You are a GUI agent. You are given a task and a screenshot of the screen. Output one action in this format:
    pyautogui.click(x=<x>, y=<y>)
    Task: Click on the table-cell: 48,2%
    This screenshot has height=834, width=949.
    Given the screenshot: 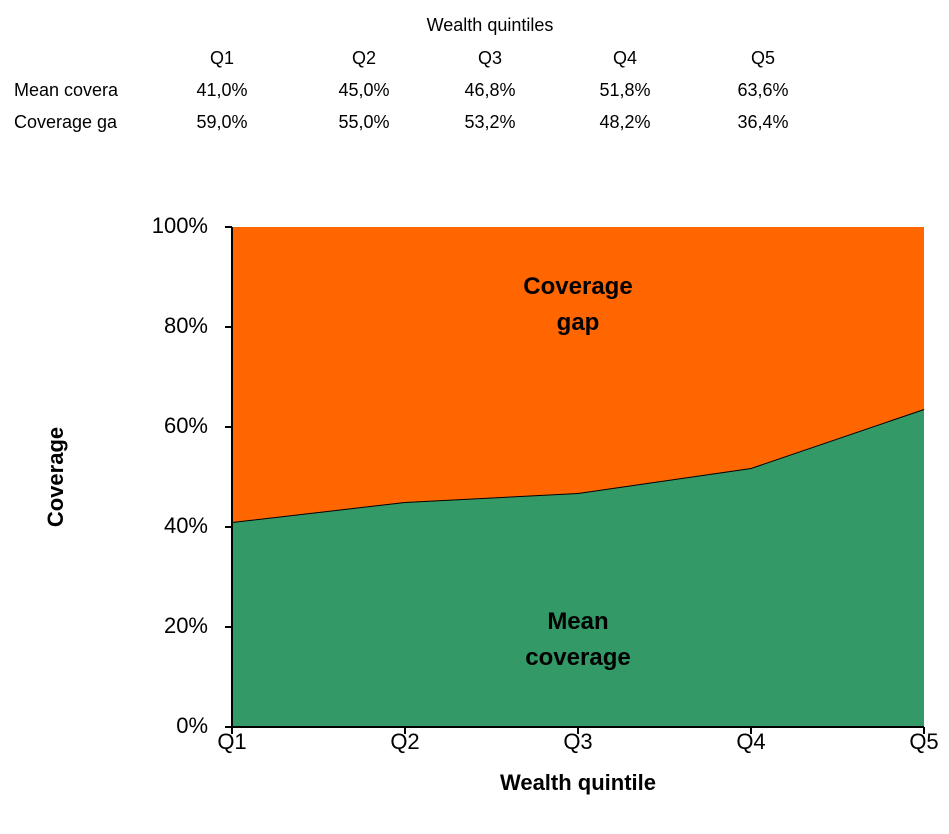 What is the action you would take?
    pyautogui.click(x=625, y=122)
    